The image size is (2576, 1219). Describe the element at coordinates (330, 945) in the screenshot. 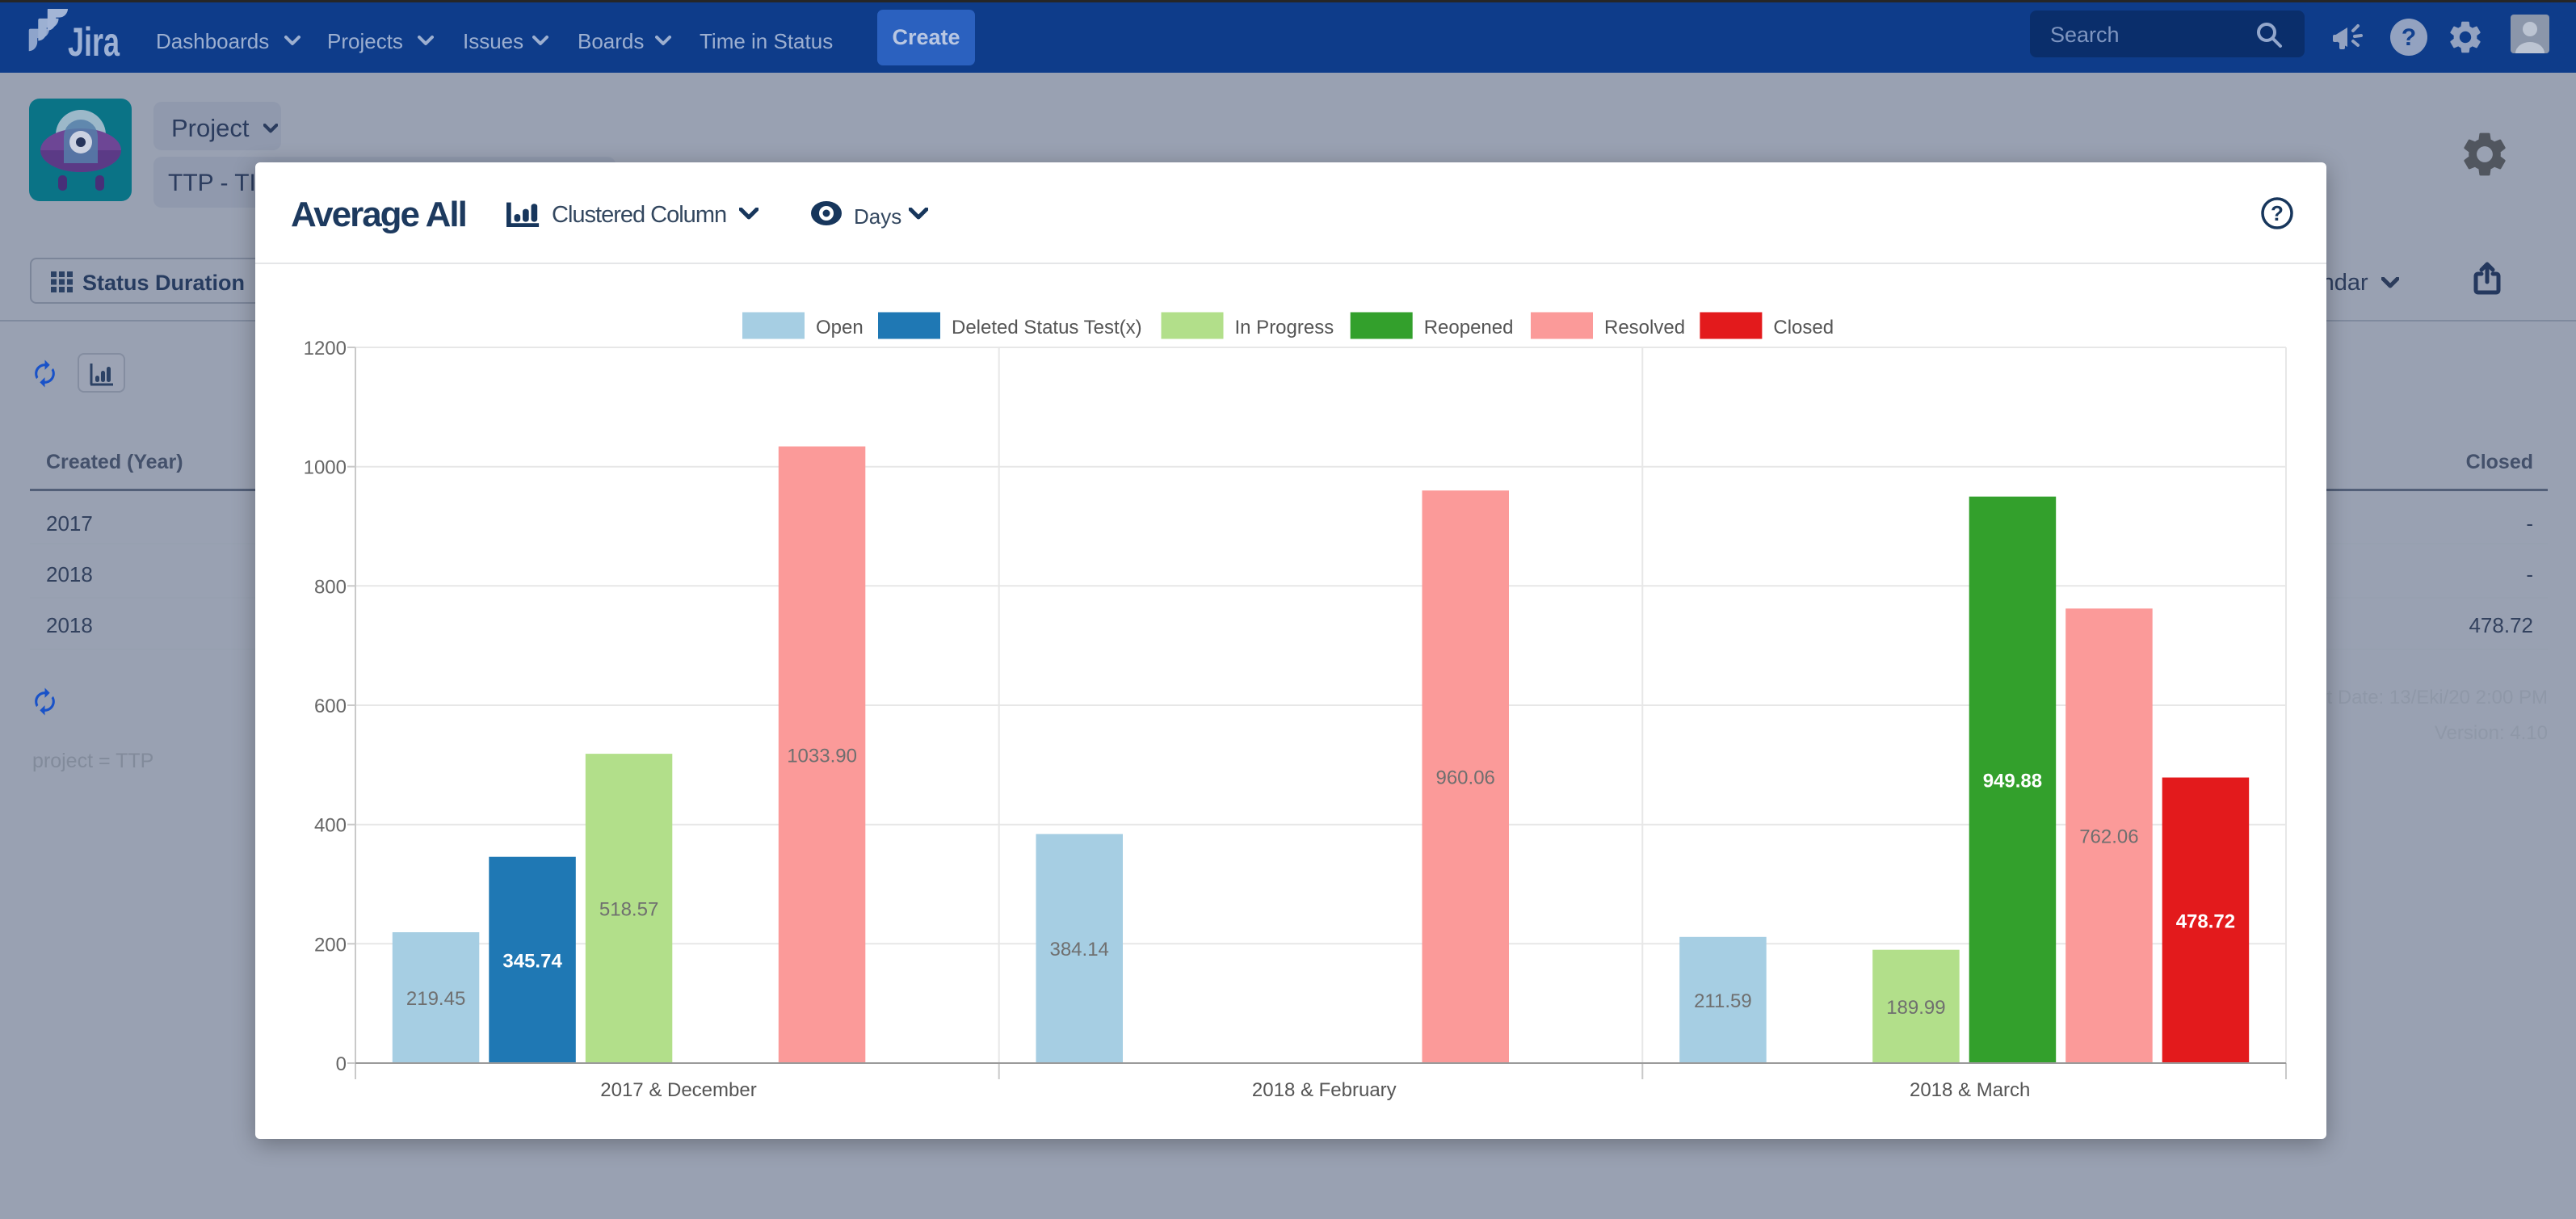

I see `svg-text: 200` at that location.